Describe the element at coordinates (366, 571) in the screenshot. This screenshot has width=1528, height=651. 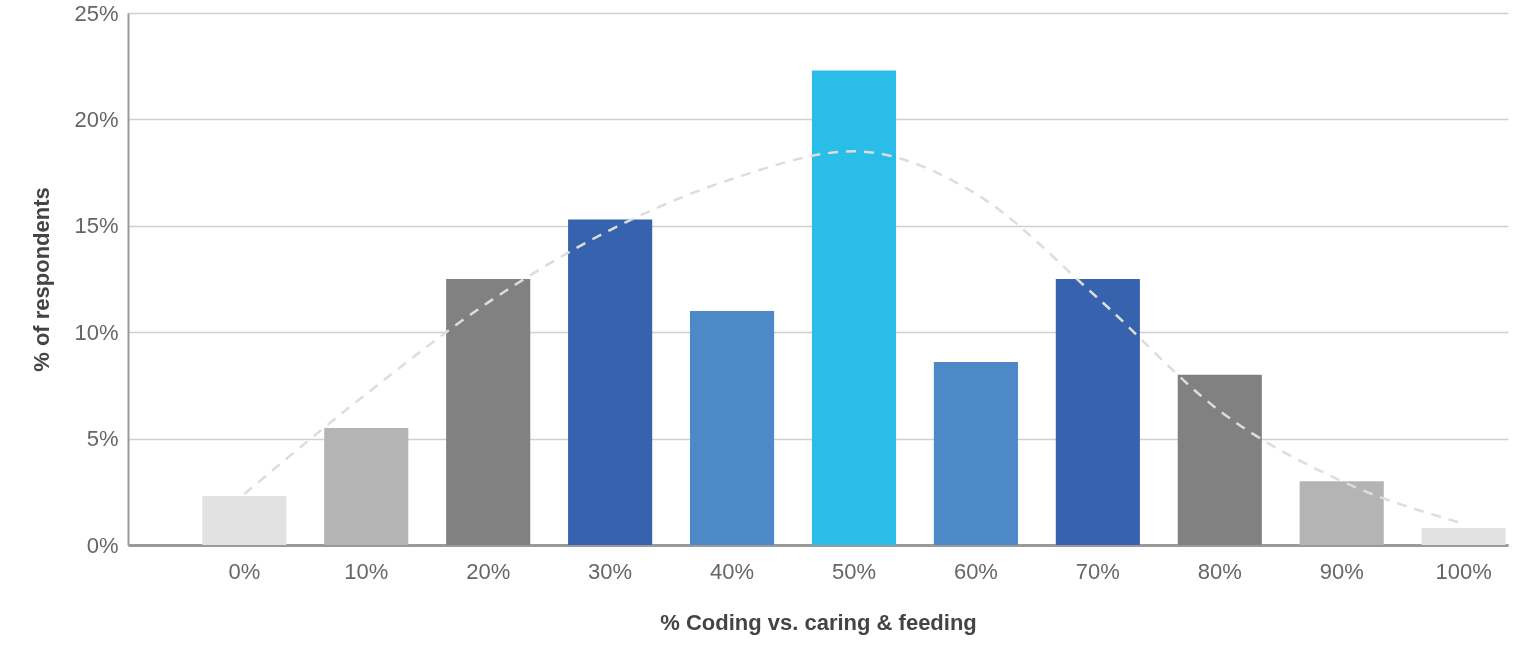
I see `x-tick-label: 10%` at that location.